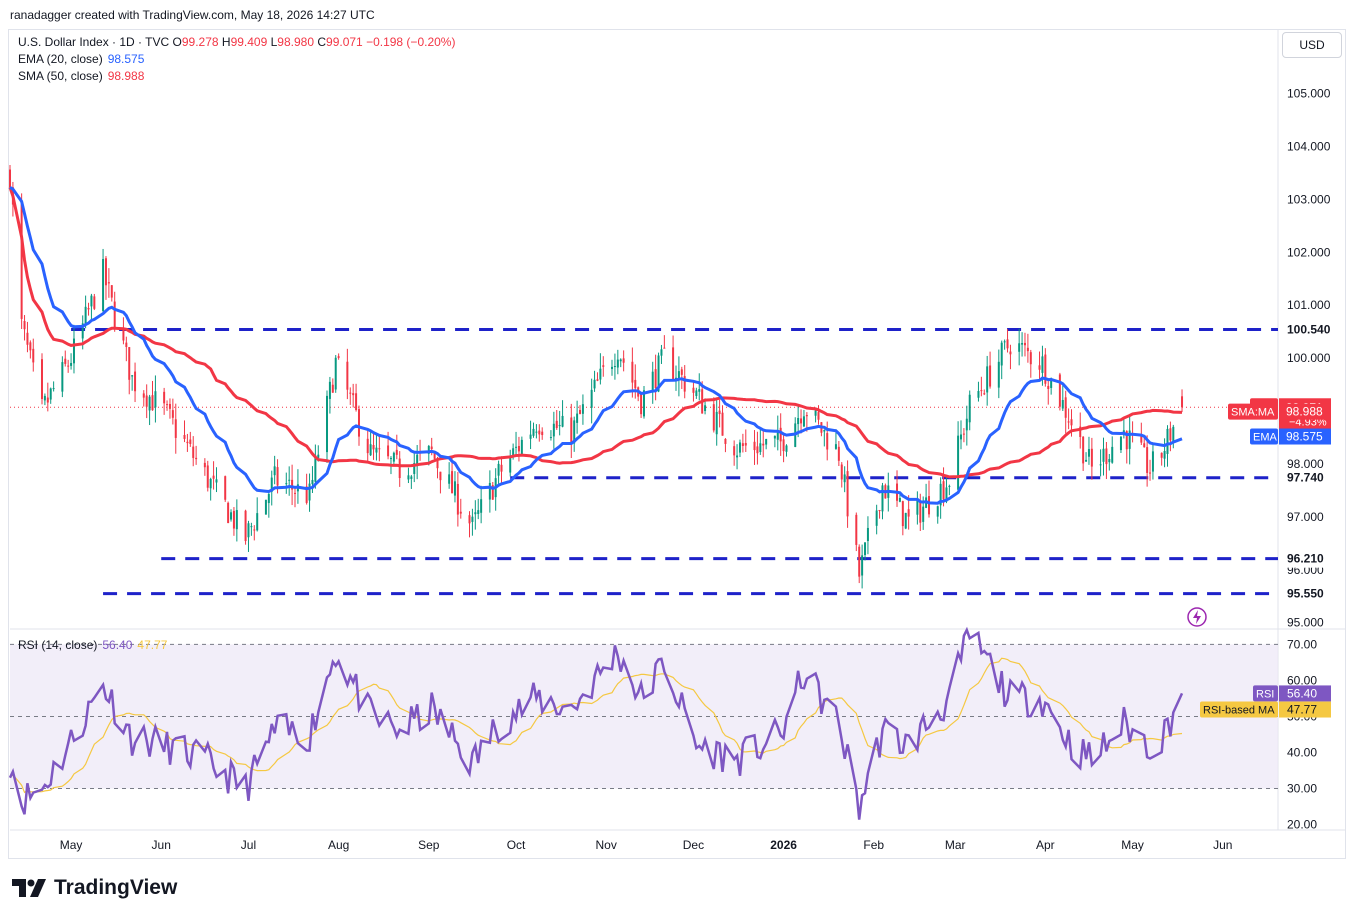 The height and width of the screenshot is (919, 1354). Describe the element at coordinates (1265, 694) in the screenshot. I see `rsi-tag-label: RSI` at that location.